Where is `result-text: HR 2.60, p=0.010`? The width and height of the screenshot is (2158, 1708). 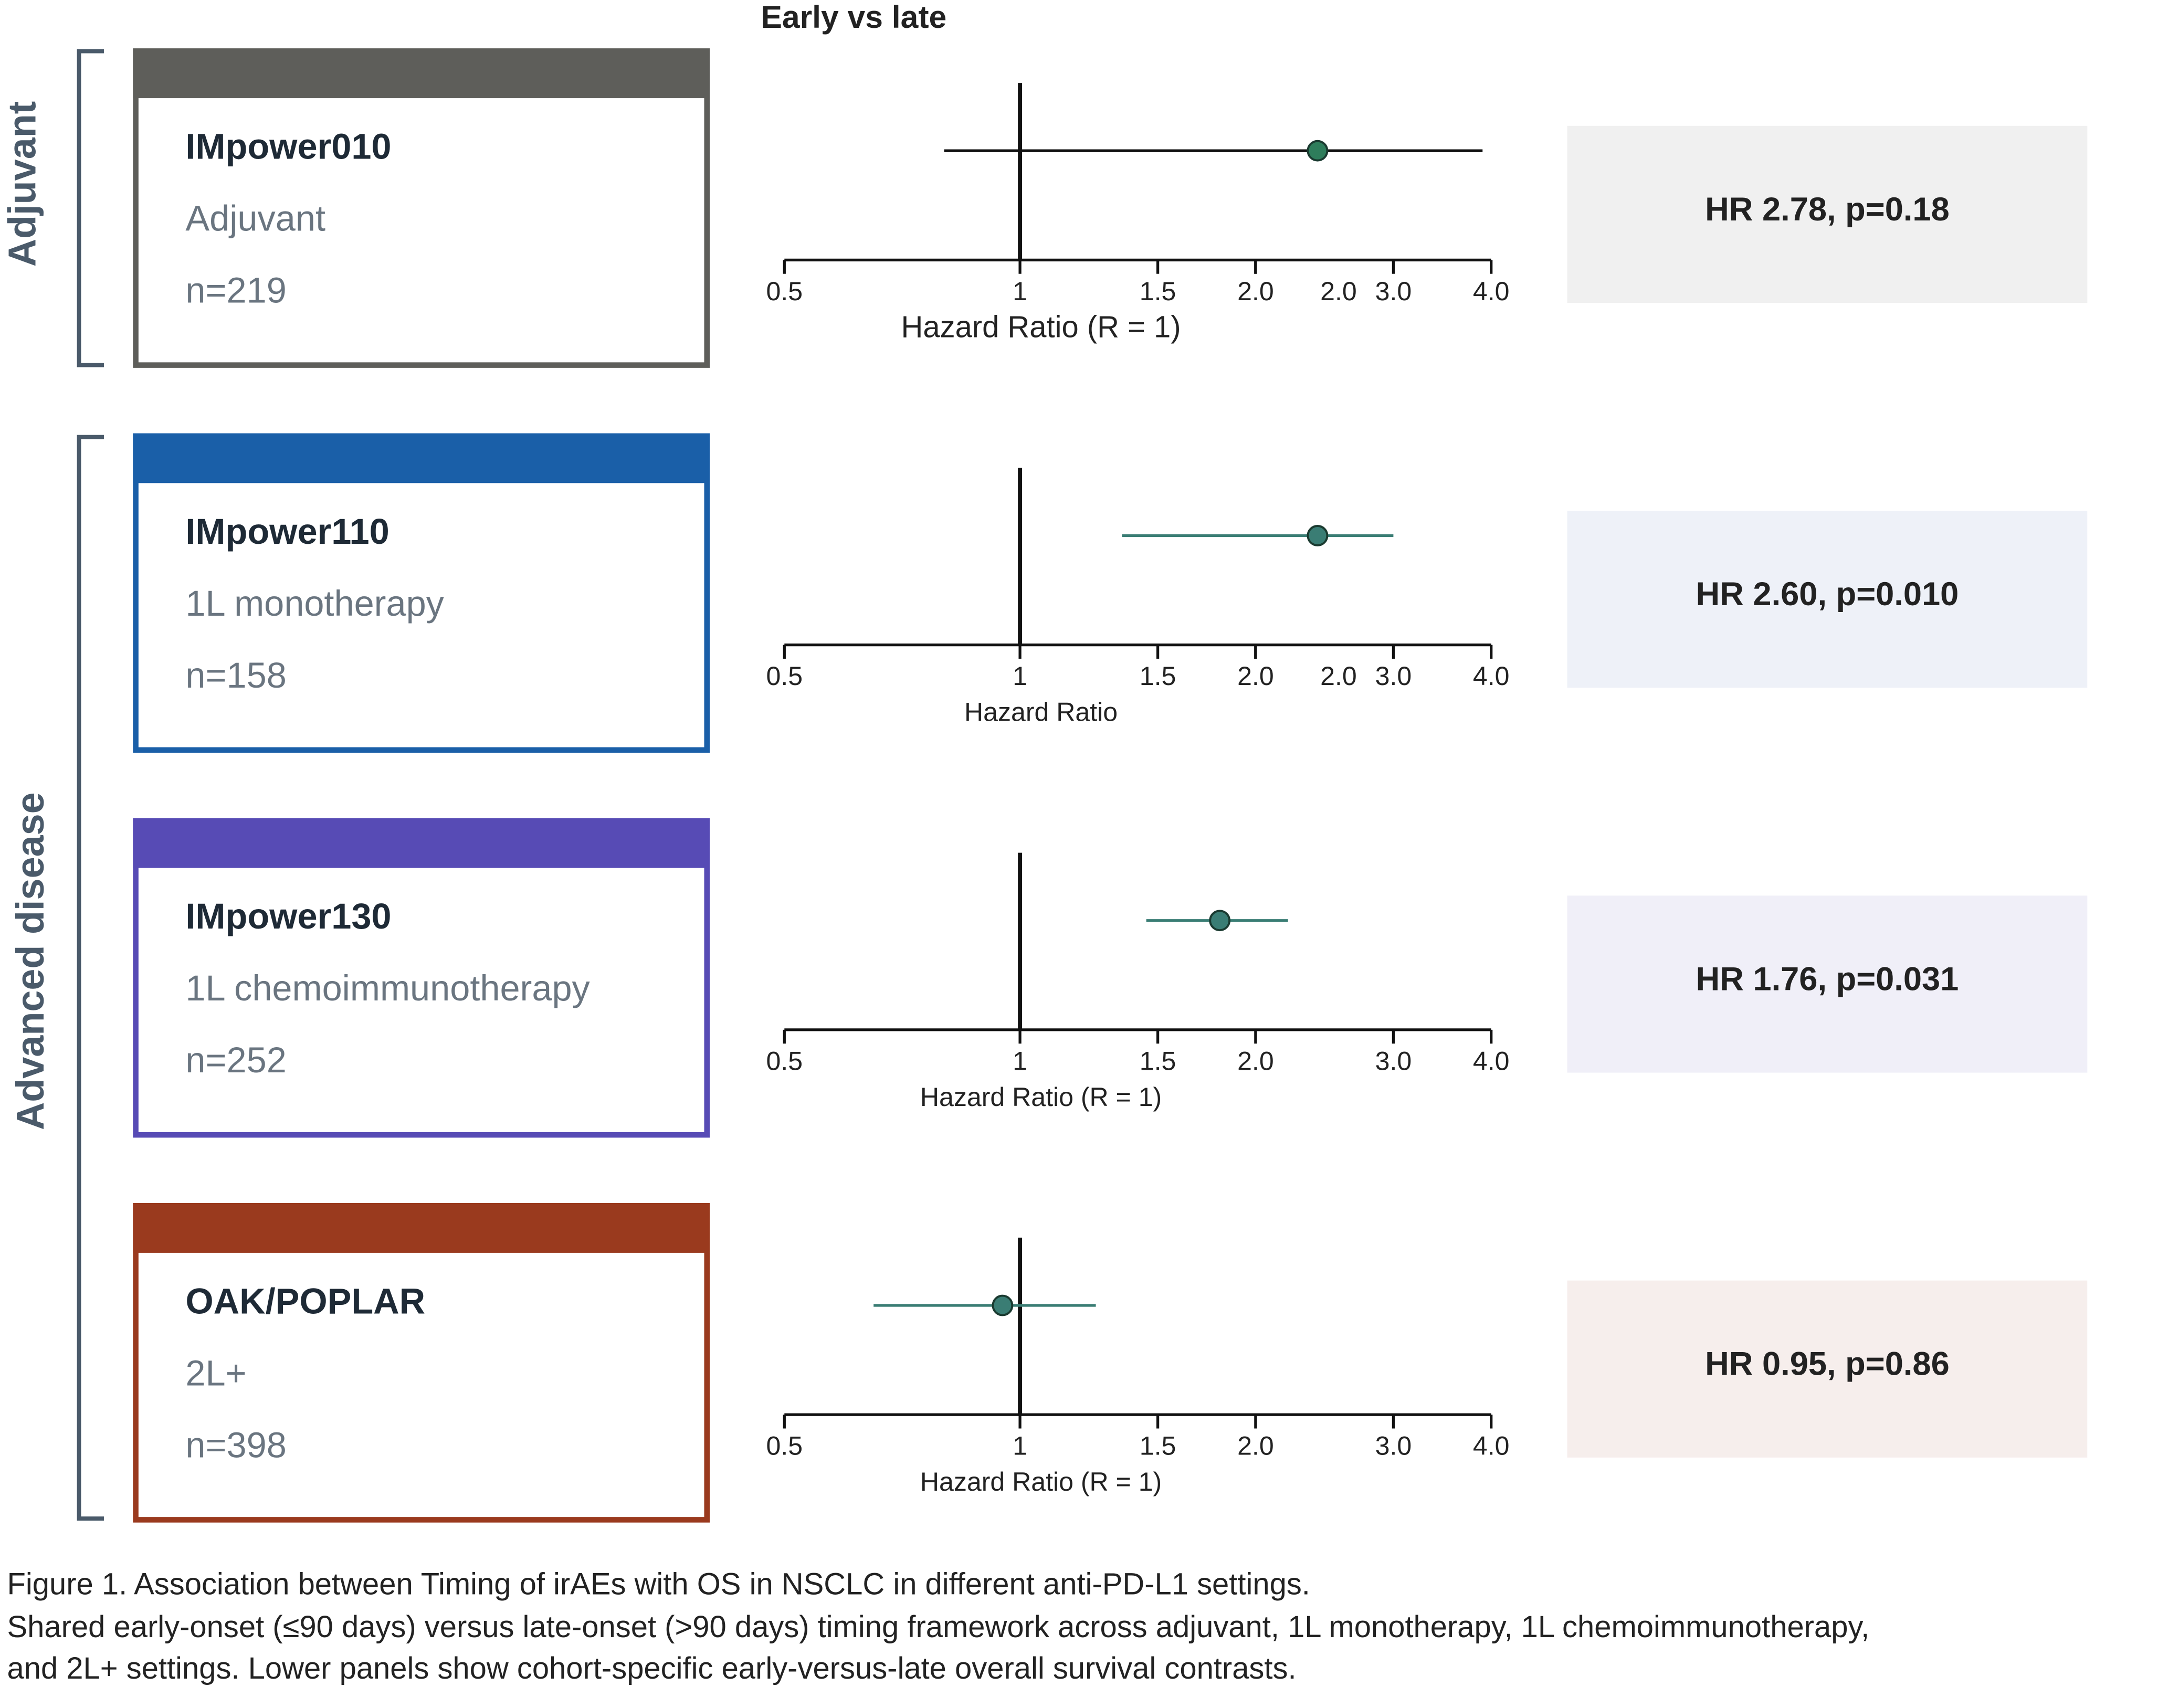 result-text: HR 2.60, p=0.010 is located at coordinates (1828, 594).